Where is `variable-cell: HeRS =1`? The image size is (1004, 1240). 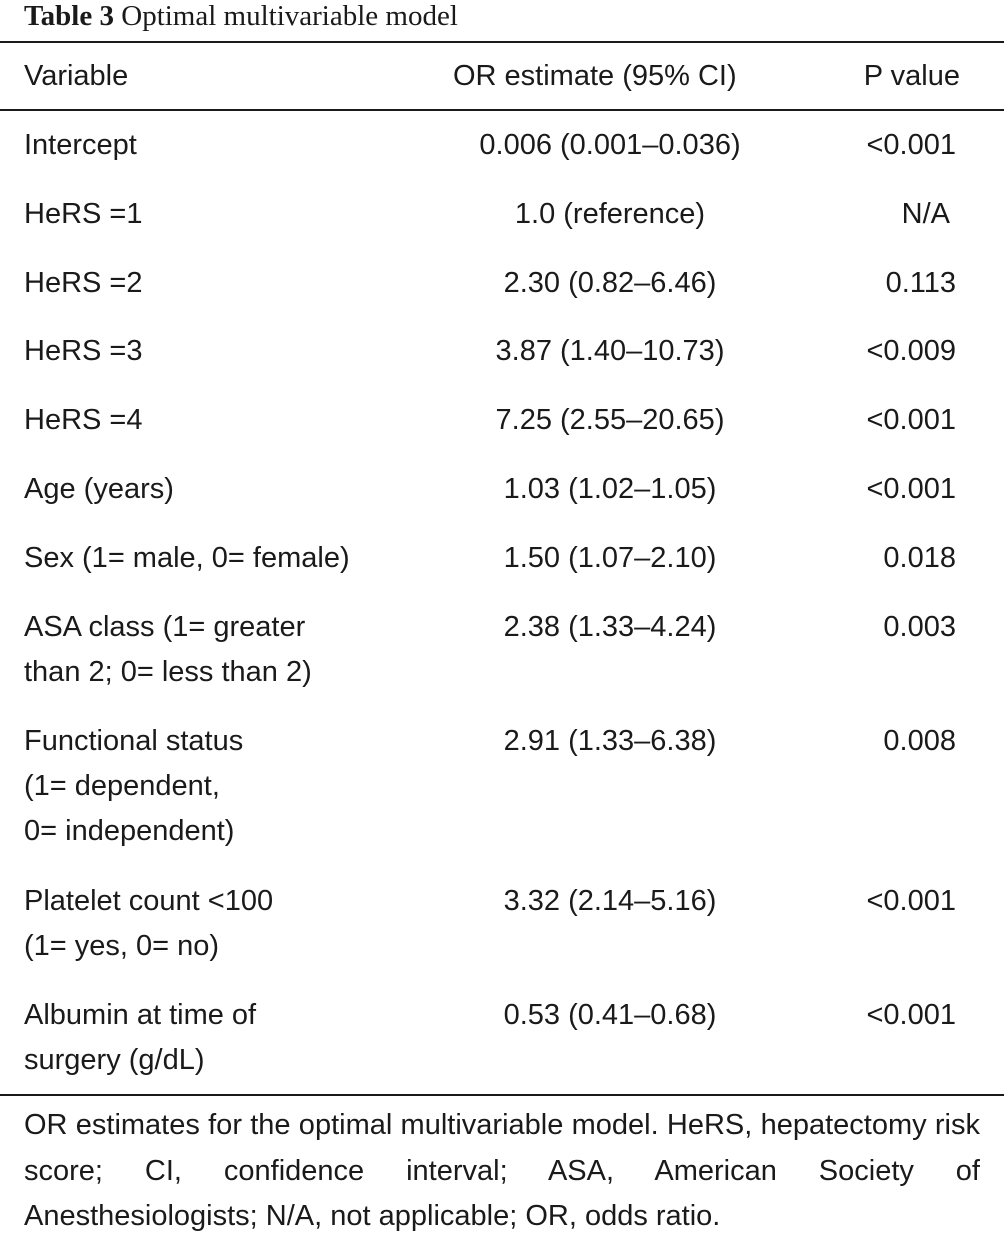 variable-cell: HeRS =1 is located at coordinates (83, 214).